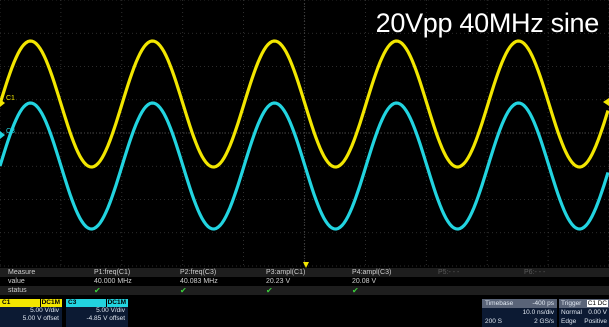 The height and width of the screenshot is (327, 609). Describe the element at coordinates (17, 290) in the screenshot. I see `status-label: status` at that location.